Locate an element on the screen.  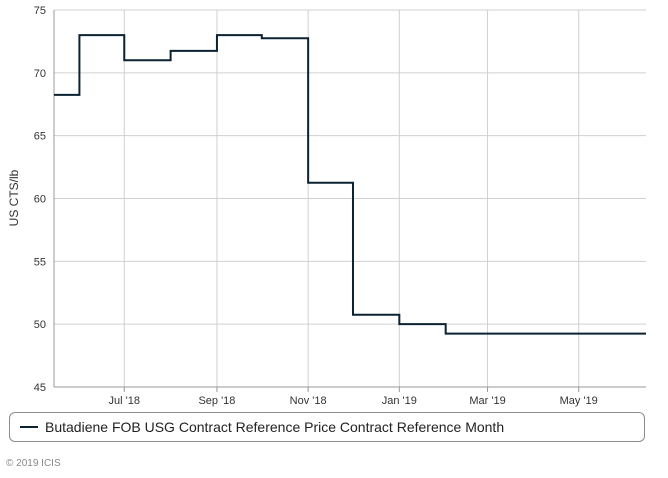
y-tick-label: 60 is located at coordinates (40, 200).